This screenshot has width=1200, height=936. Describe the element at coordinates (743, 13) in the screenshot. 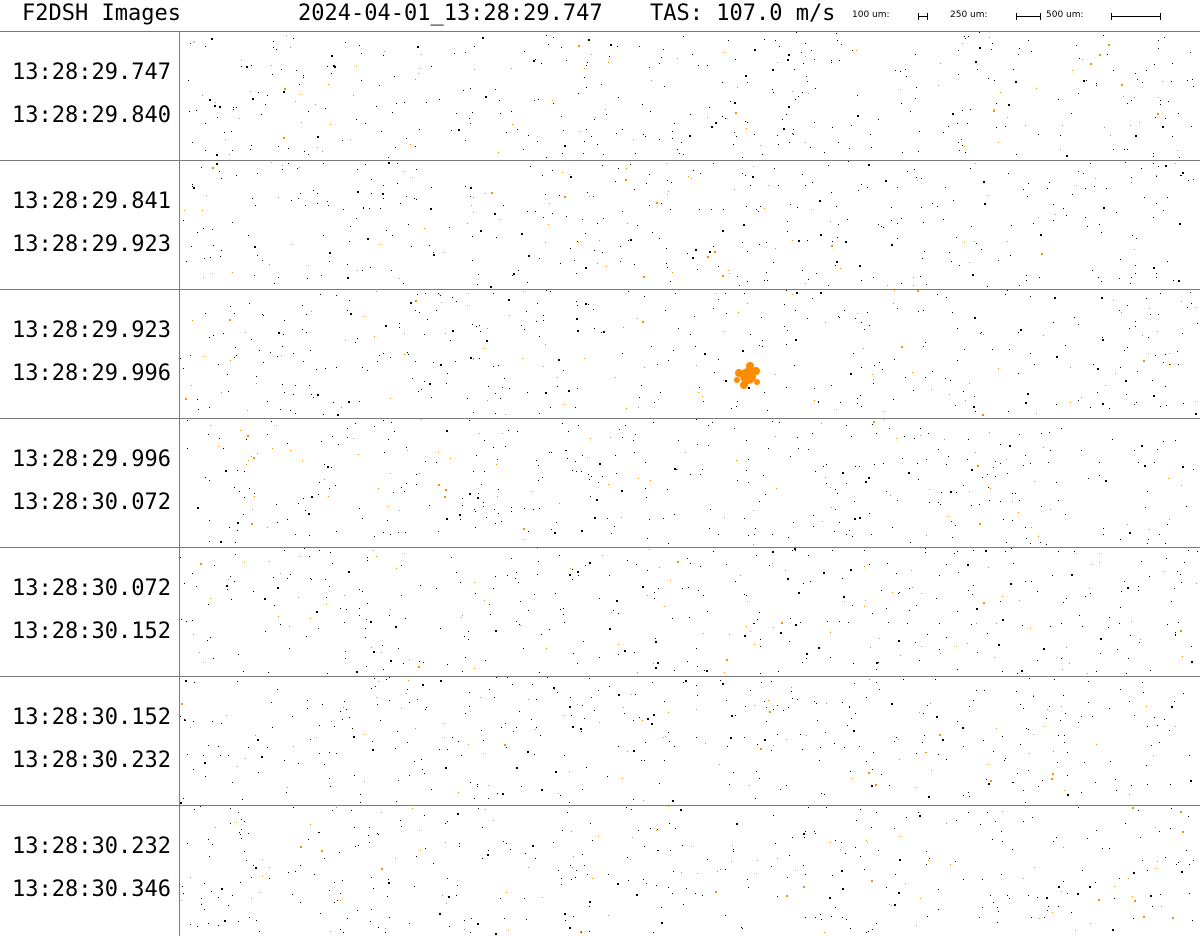

I see `tas-label: TAS: 107.0 m/s` at that location.